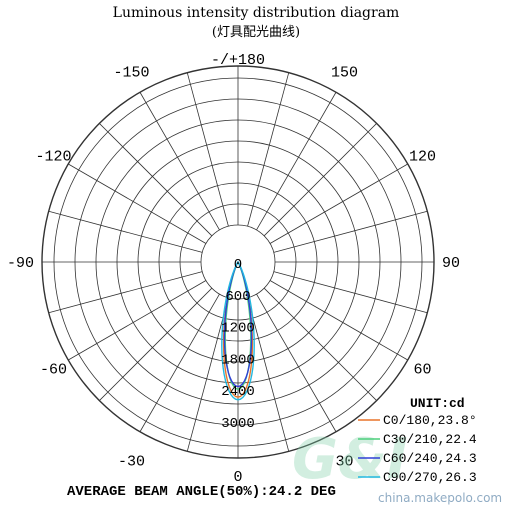  I want to click on angle-label: -90, so click(20, 263).